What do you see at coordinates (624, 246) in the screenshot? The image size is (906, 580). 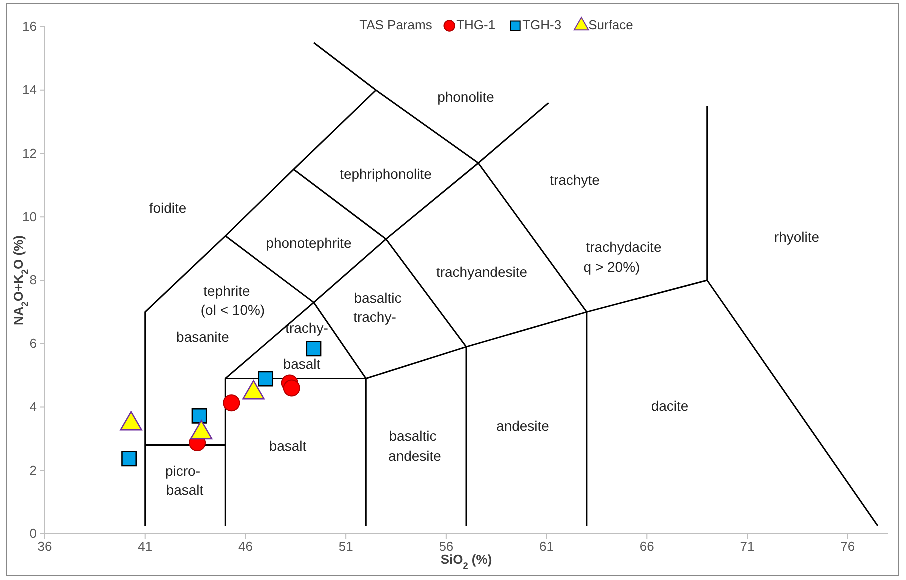 I see `annotation: trachydacite` at bounding box center [624, 246].